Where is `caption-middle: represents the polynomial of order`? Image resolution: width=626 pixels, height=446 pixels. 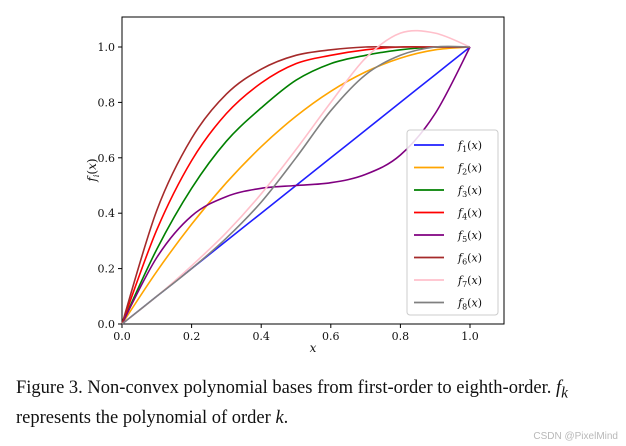
caption-middle: represents the polynomial of order is located at coordinates (146, 417).